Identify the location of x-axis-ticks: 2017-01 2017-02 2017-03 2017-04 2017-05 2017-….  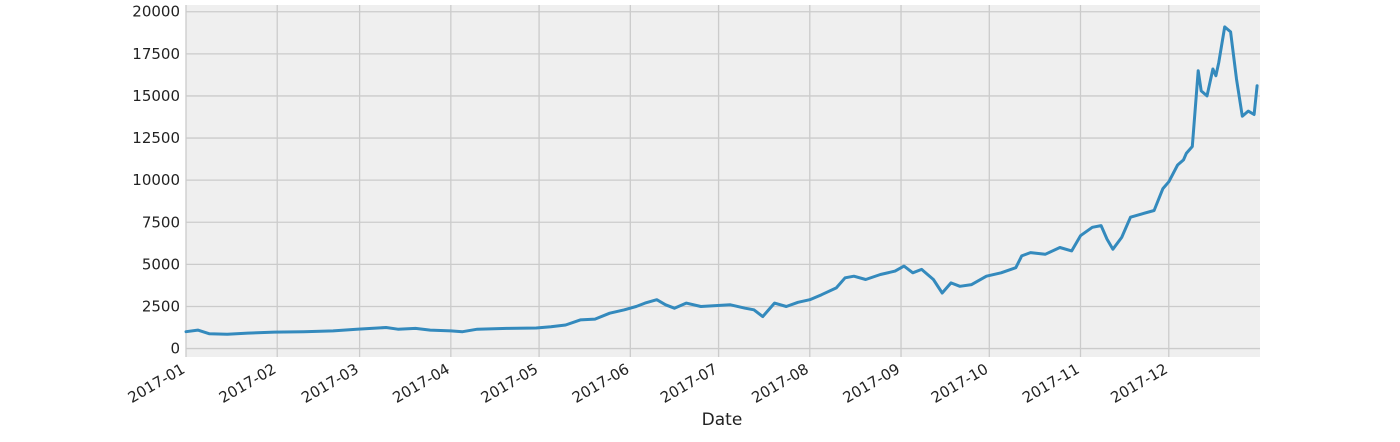
(648, 383).